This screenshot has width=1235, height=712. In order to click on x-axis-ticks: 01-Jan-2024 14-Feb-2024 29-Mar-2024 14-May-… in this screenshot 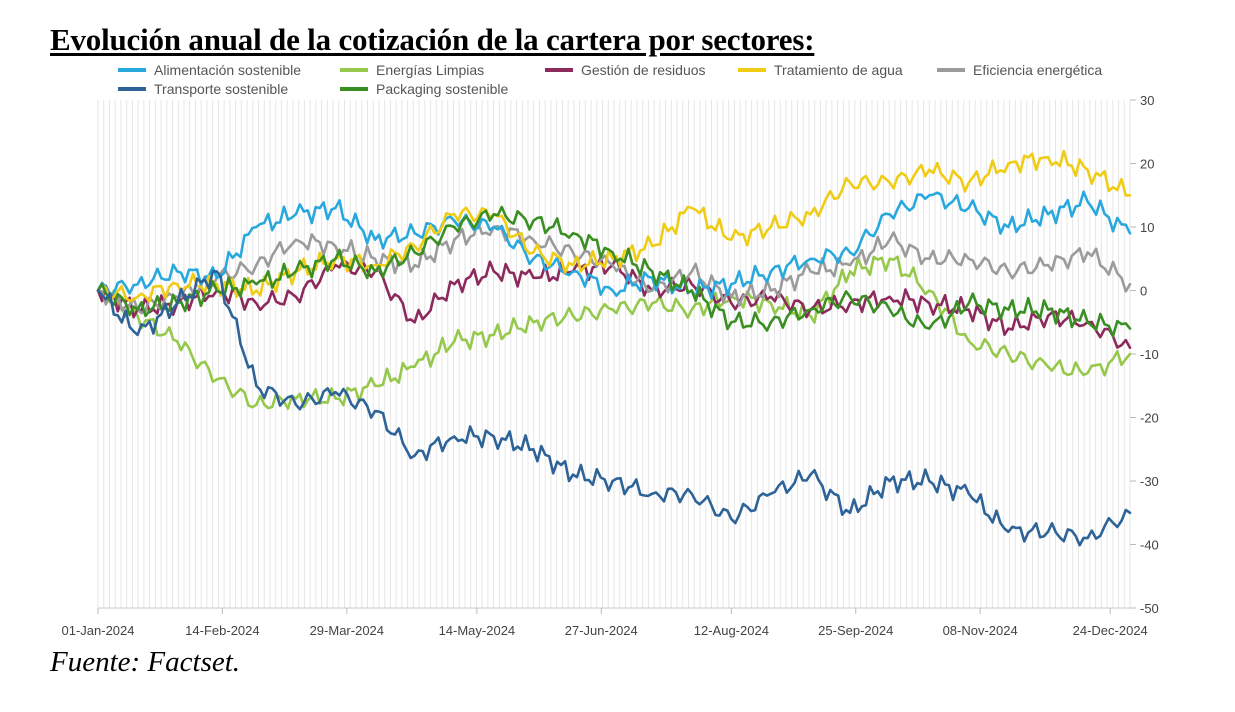, I will do `click(605, 623)`.